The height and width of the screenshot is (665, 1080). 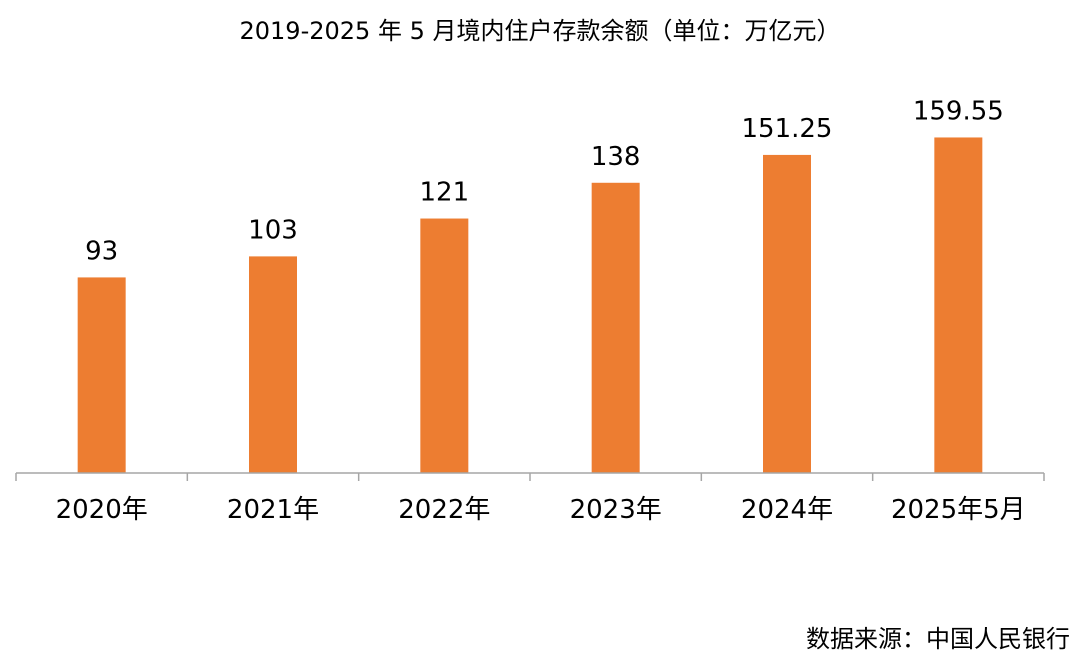 I want to click on x-axis, so click(x=530, y=476).